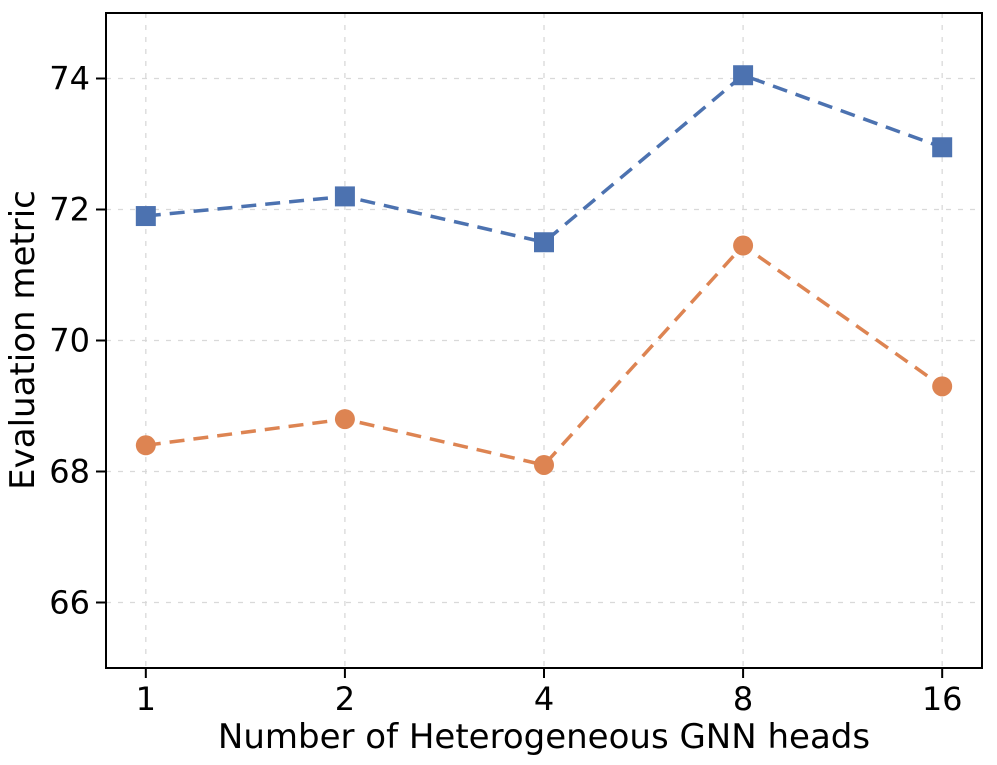 The width and height of the screenshot is (997, 765). What do you see at coordinates (69, 603) in the screenshot?
I see `y-tick-label: 66` at bounding box center [69, 603].